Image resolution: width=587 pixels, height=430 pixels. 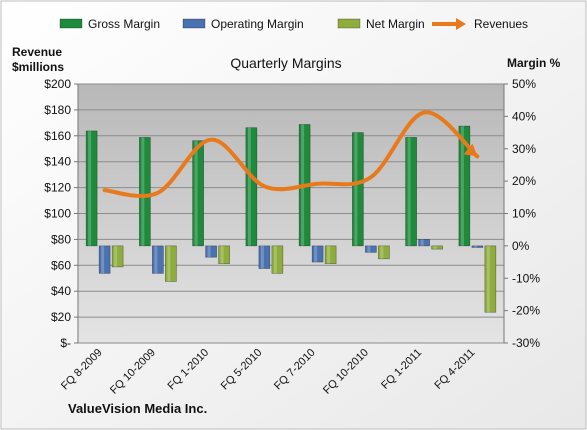 I want to click on left-axis-tick-label: $60, so click(x=61, y=265).